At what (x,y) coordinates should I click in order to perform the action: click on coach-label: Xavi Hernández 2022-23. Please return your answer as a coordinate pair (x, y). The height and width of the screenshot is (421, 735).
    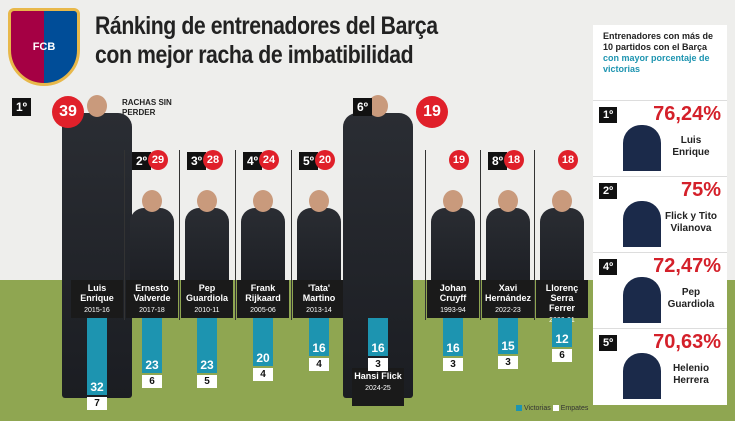
    Looking at the image, I should click on (508, 299).